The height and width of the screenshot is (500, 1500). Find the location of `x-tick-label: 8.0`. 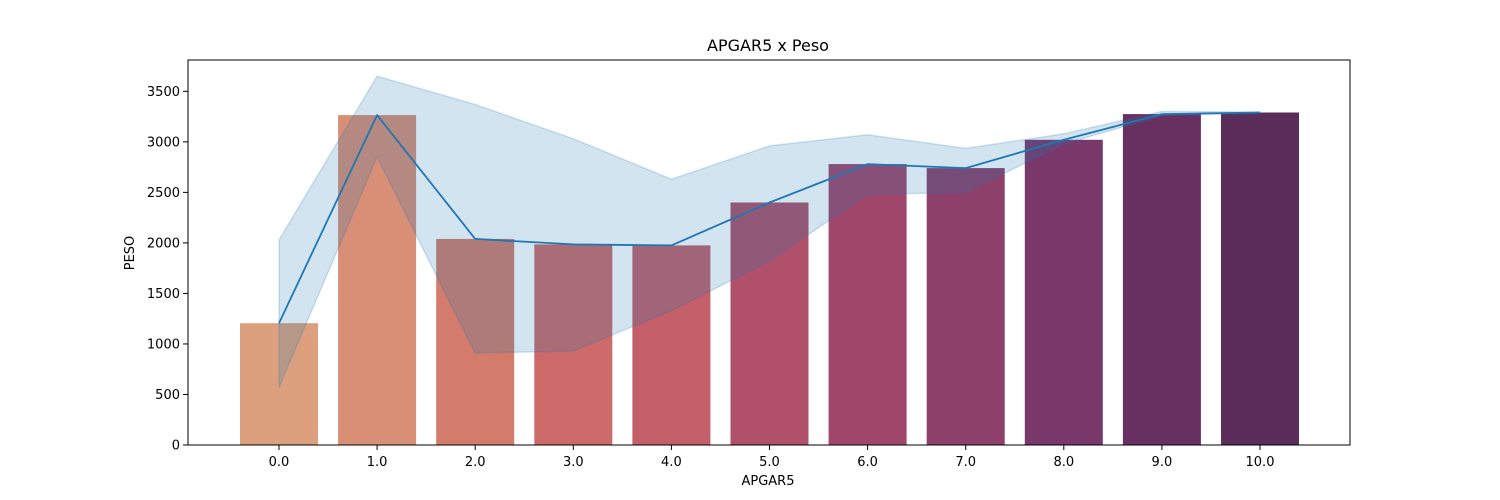

x-tick-label: 8.0 is located at coordinates (1063, 462).